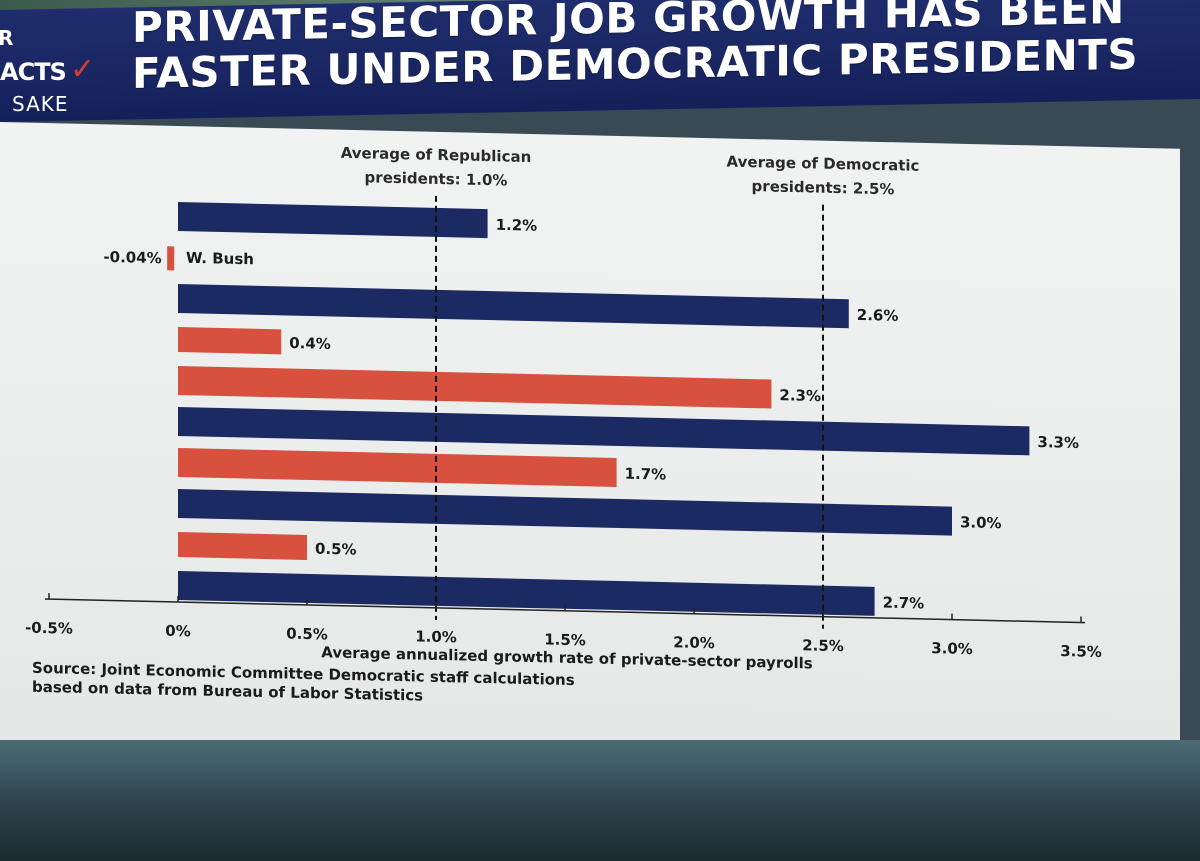 The height and width of the screenshot is (861, 1200). I want to click on bar-group: Truman2.7%, so click(551, 593).